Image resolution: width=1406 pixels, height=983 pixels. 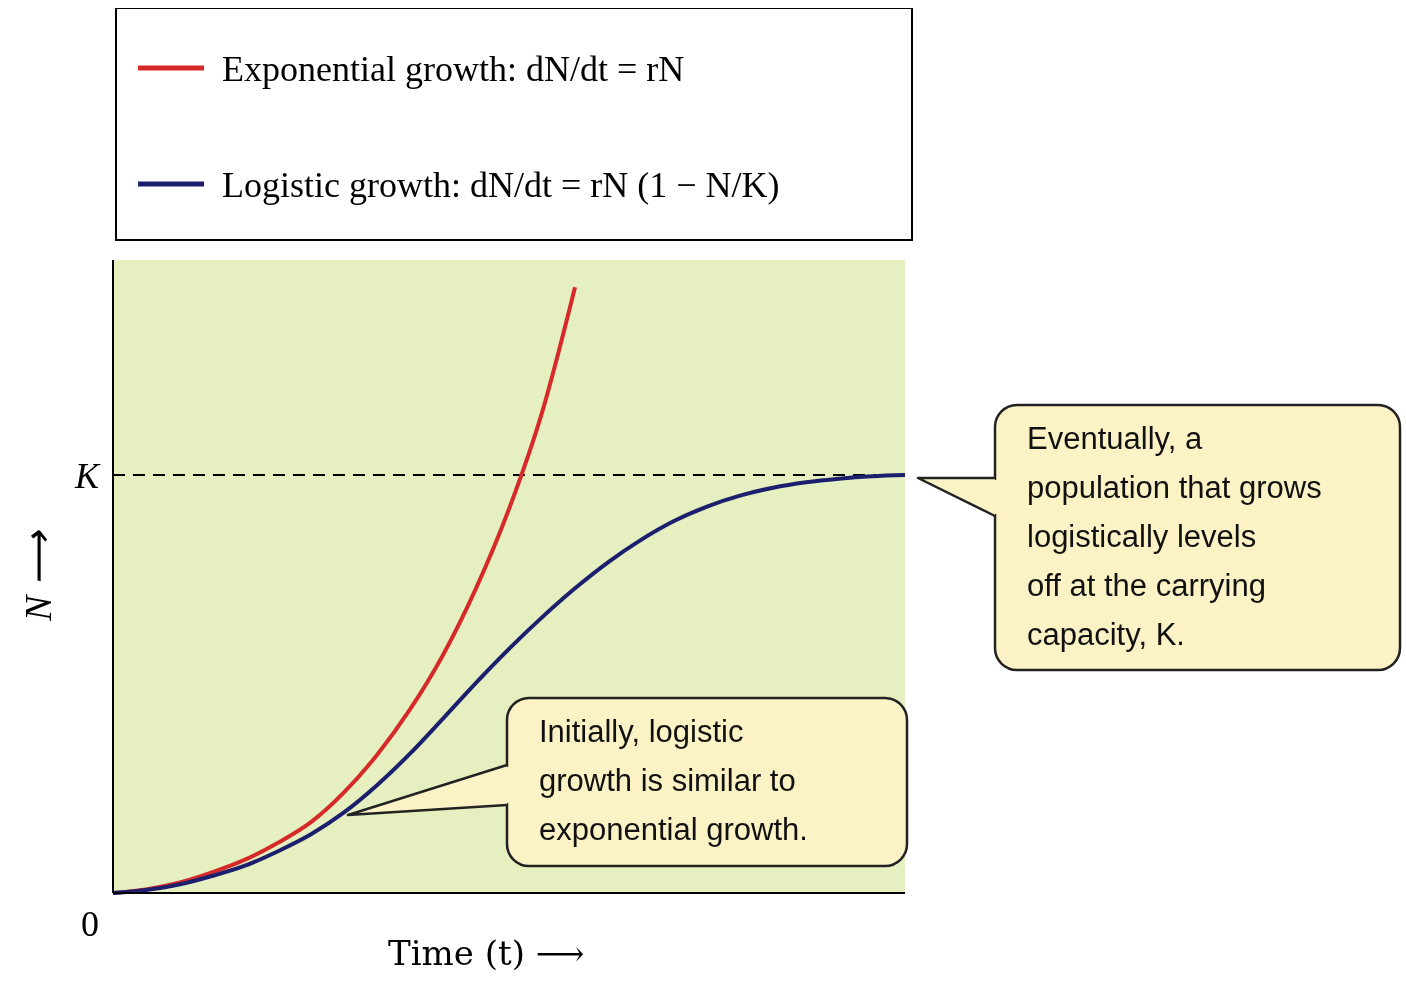 I want to click on legend-label: Exponential growth: dN/dt = rN, so click(x=453, y=68).